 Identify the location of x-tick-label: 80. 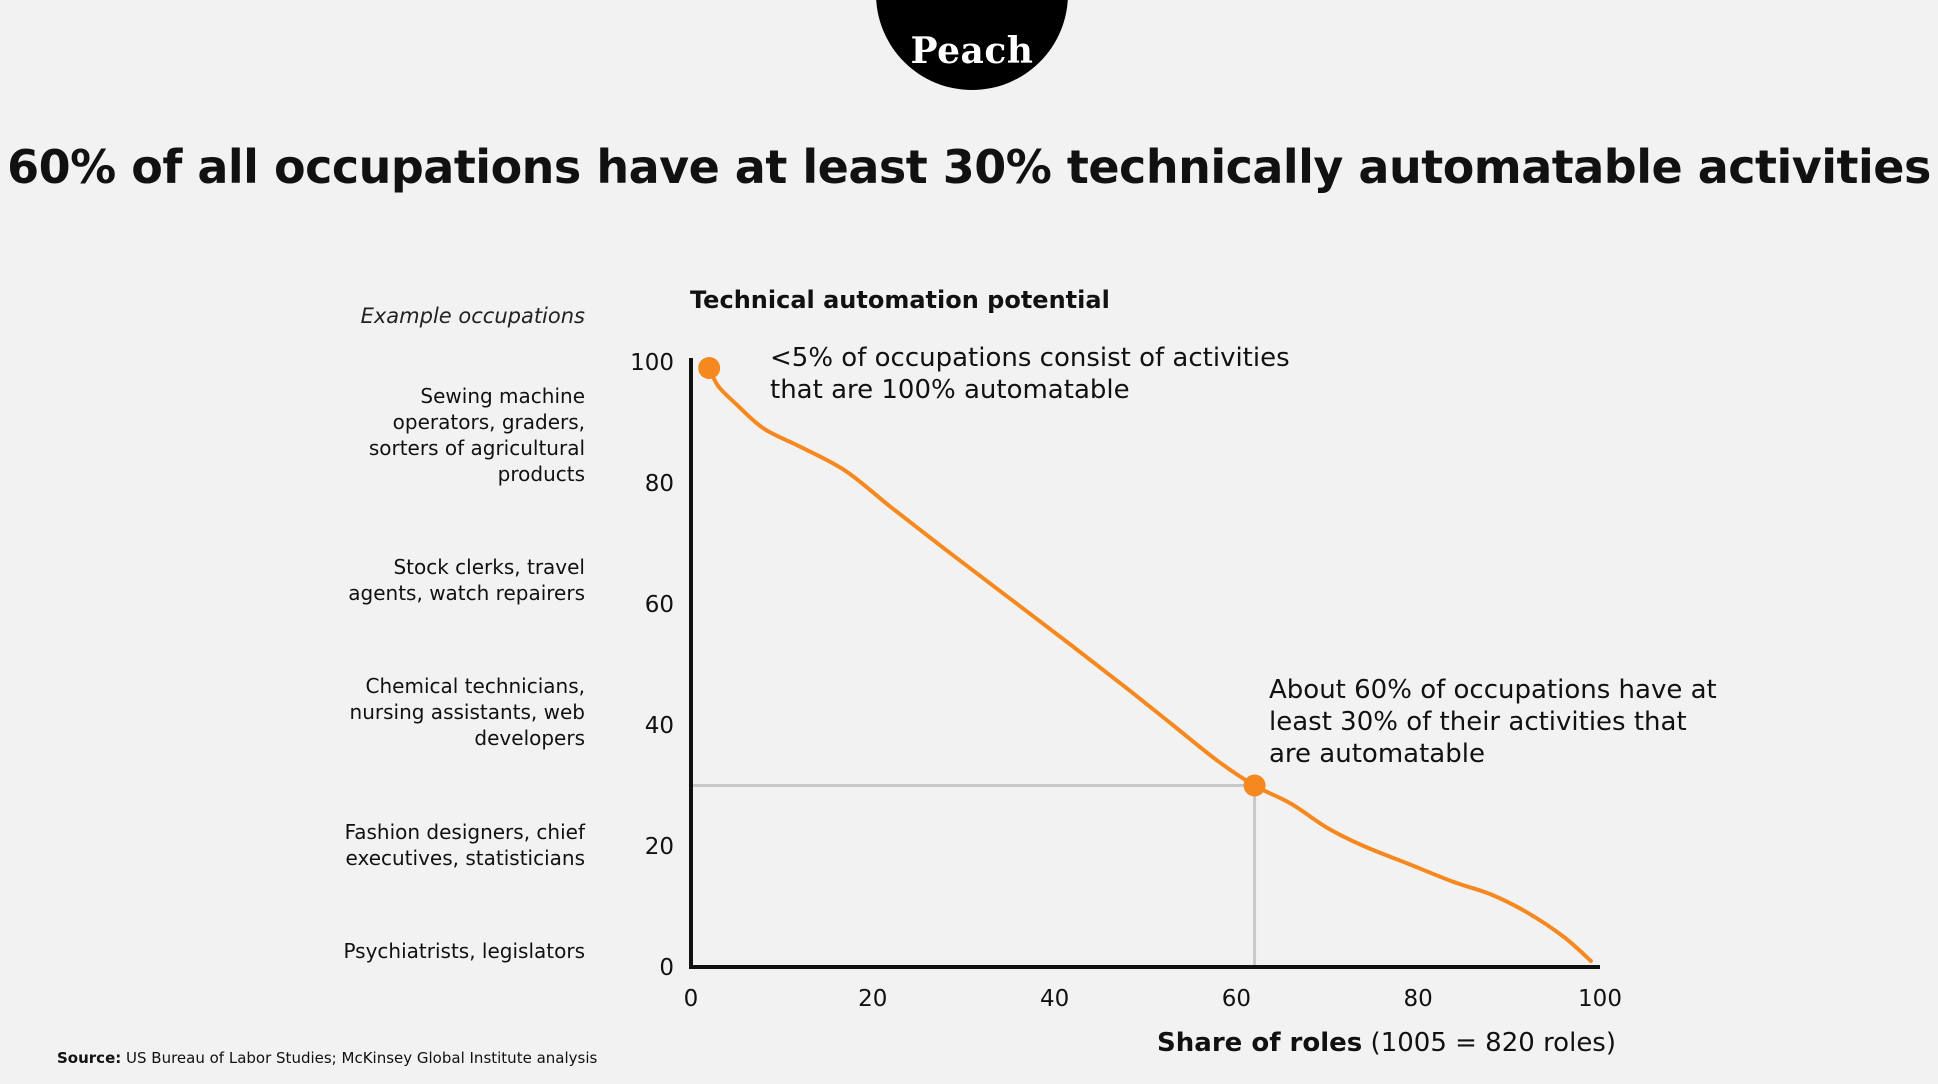
(1418, 999).